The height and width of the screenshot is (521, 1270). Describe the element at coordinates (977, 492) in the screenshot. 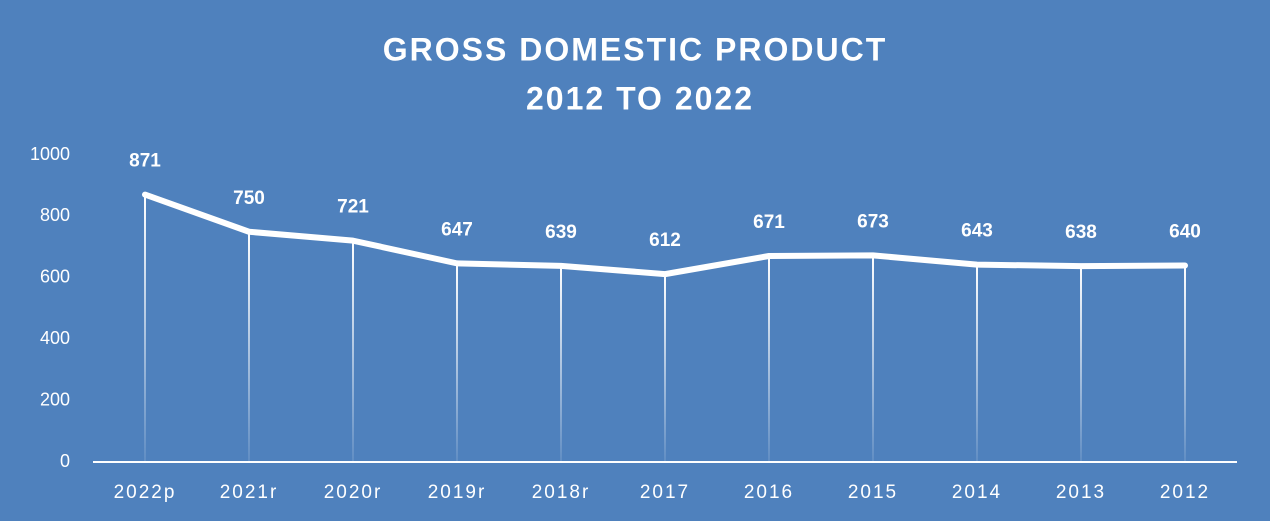

I see `x-tick-label: 2014` at that location.